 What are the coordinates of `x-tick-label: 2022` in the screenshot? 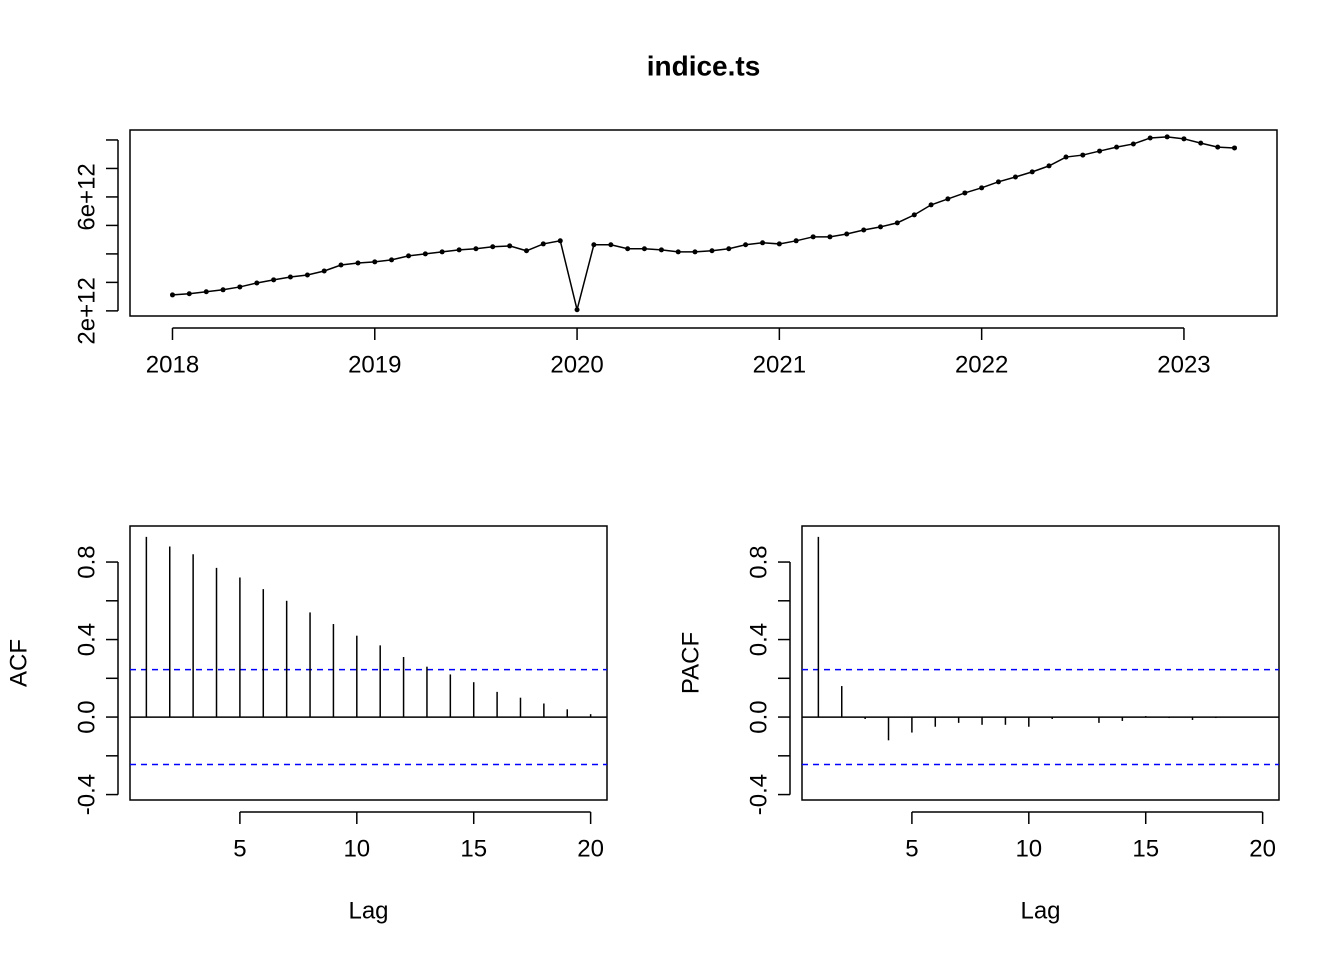 It's located at (981, 364).